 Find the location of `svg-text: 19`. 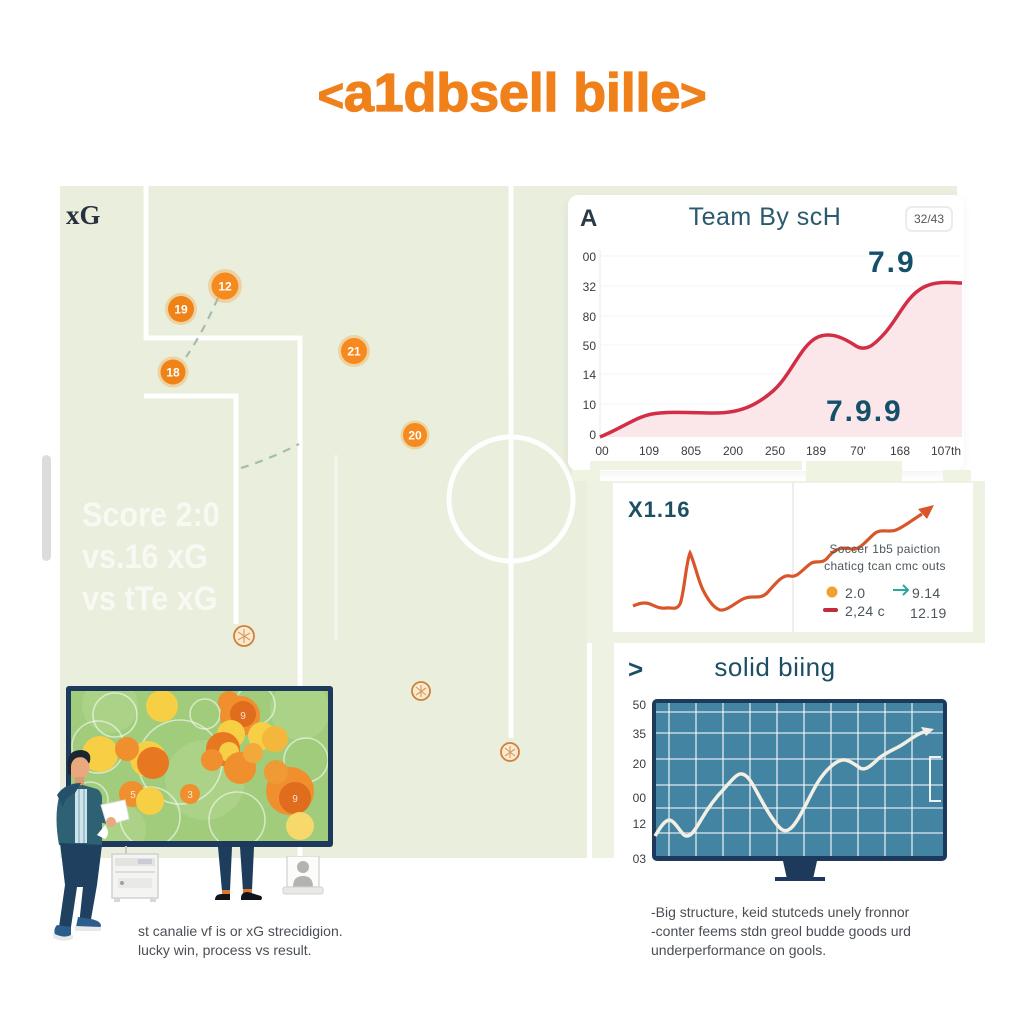

svg-text: 19 is located at coordinates (181, 310).